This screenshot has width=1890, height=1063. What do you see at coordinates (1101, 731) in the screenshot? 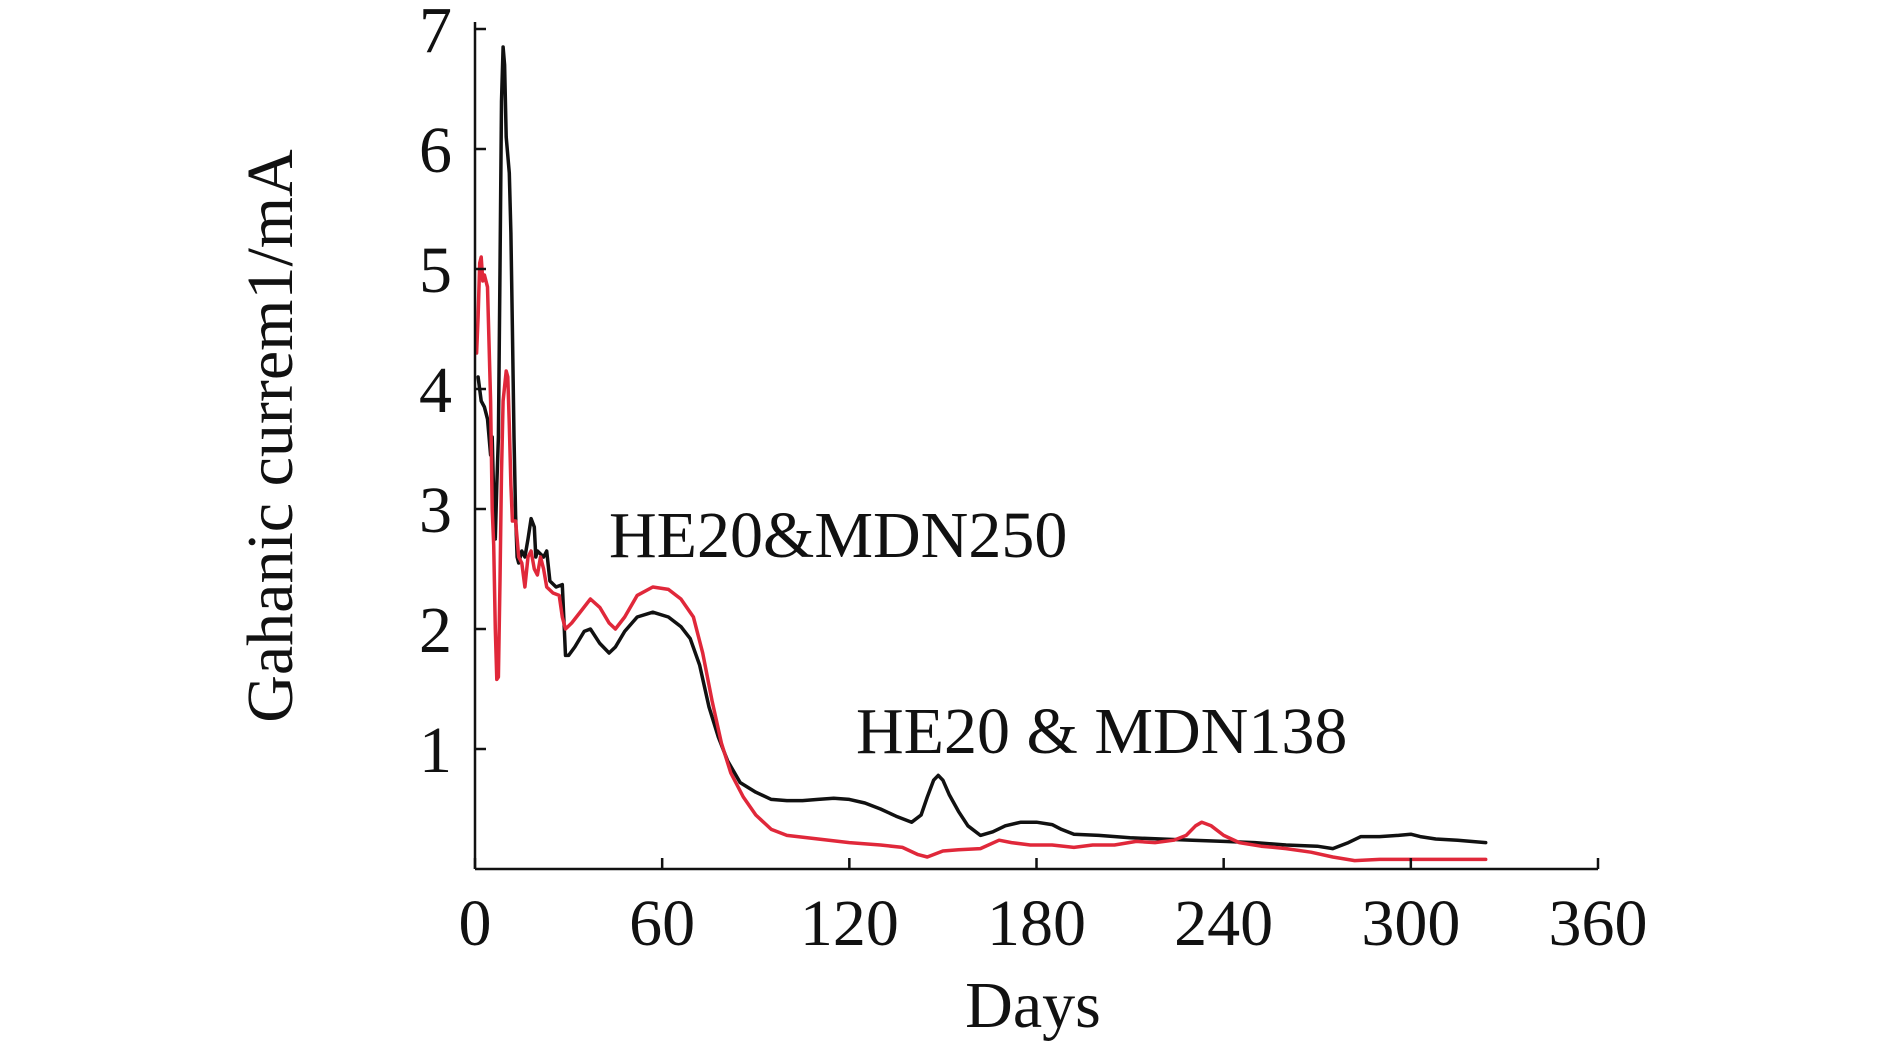
I see `annotation-he20-mdn138: HE20 & MDN138` at bounding box center [1101, 731].